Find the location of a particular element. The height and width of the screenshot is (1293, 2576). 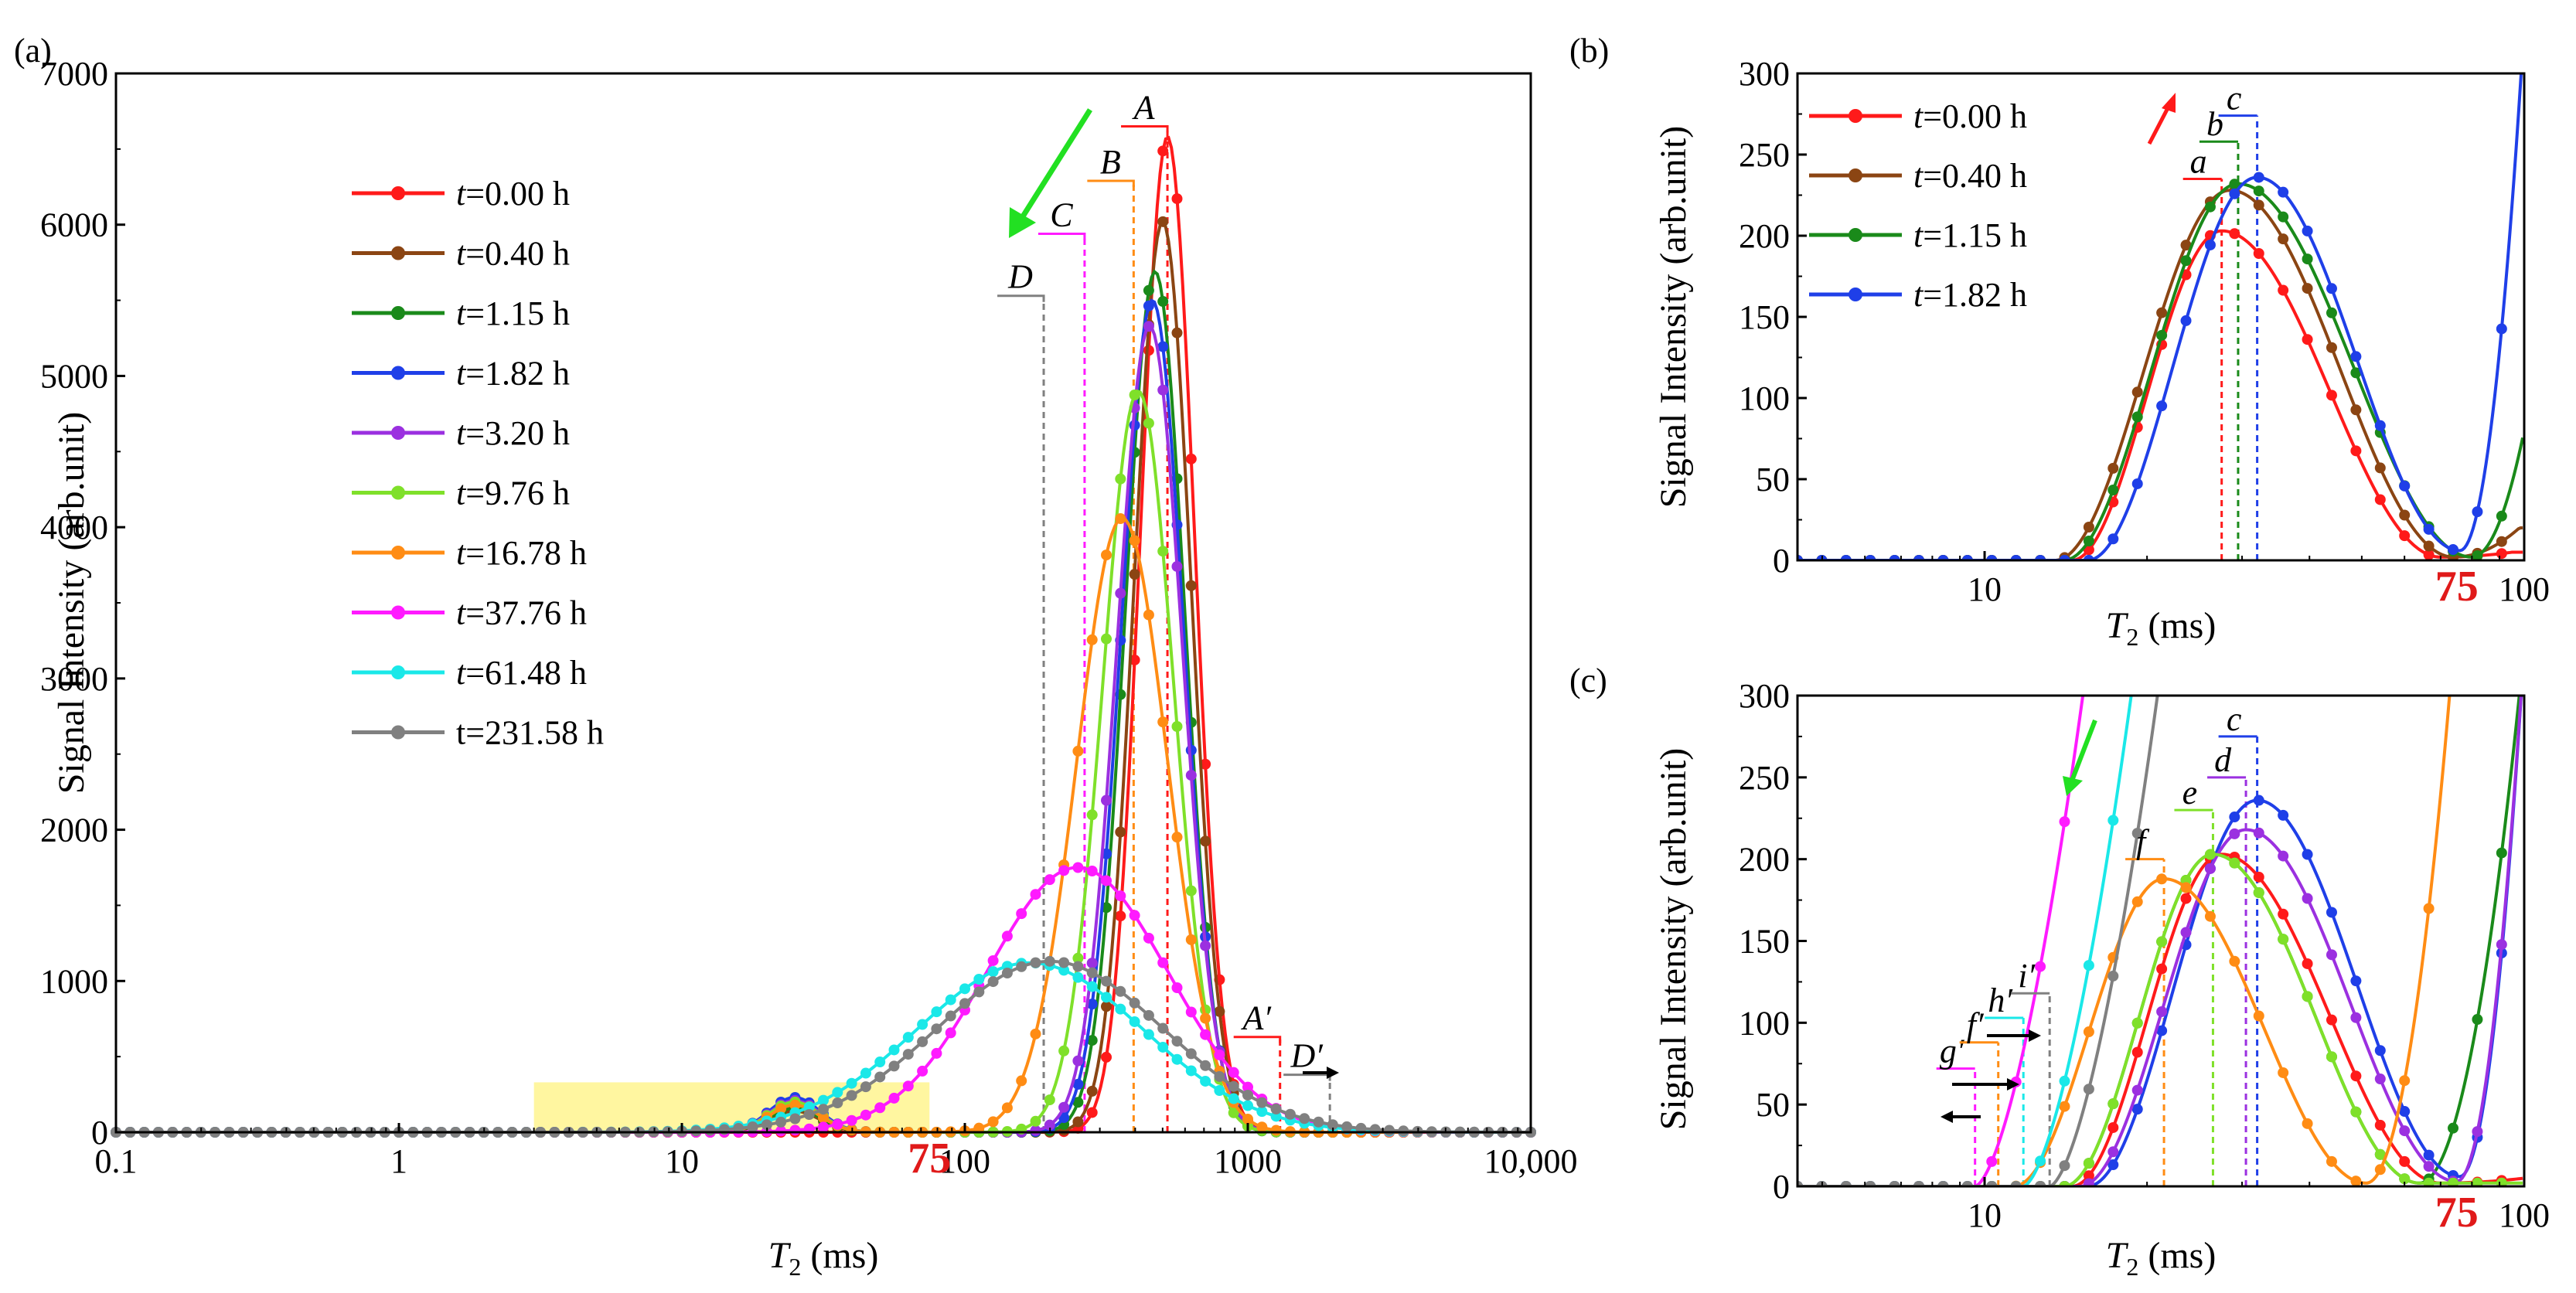

y-tick-label: 100 is located at coordinates (1765, 1023).